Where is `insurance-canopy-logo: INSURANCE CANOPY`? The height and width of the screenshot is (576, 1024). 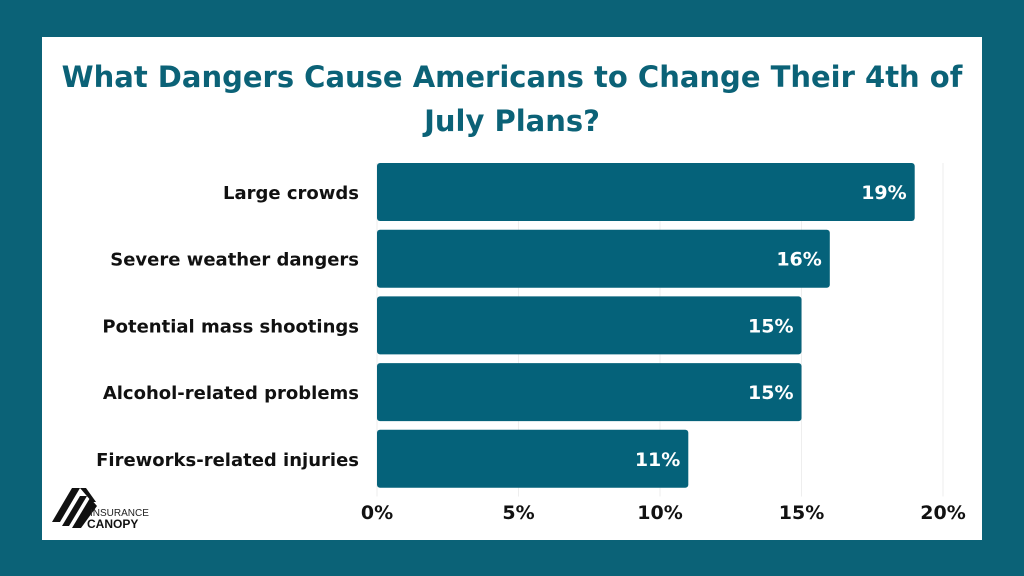 insurance-canopy-logo: INSURANCE CANOPY is located at coordinates (100, 509).